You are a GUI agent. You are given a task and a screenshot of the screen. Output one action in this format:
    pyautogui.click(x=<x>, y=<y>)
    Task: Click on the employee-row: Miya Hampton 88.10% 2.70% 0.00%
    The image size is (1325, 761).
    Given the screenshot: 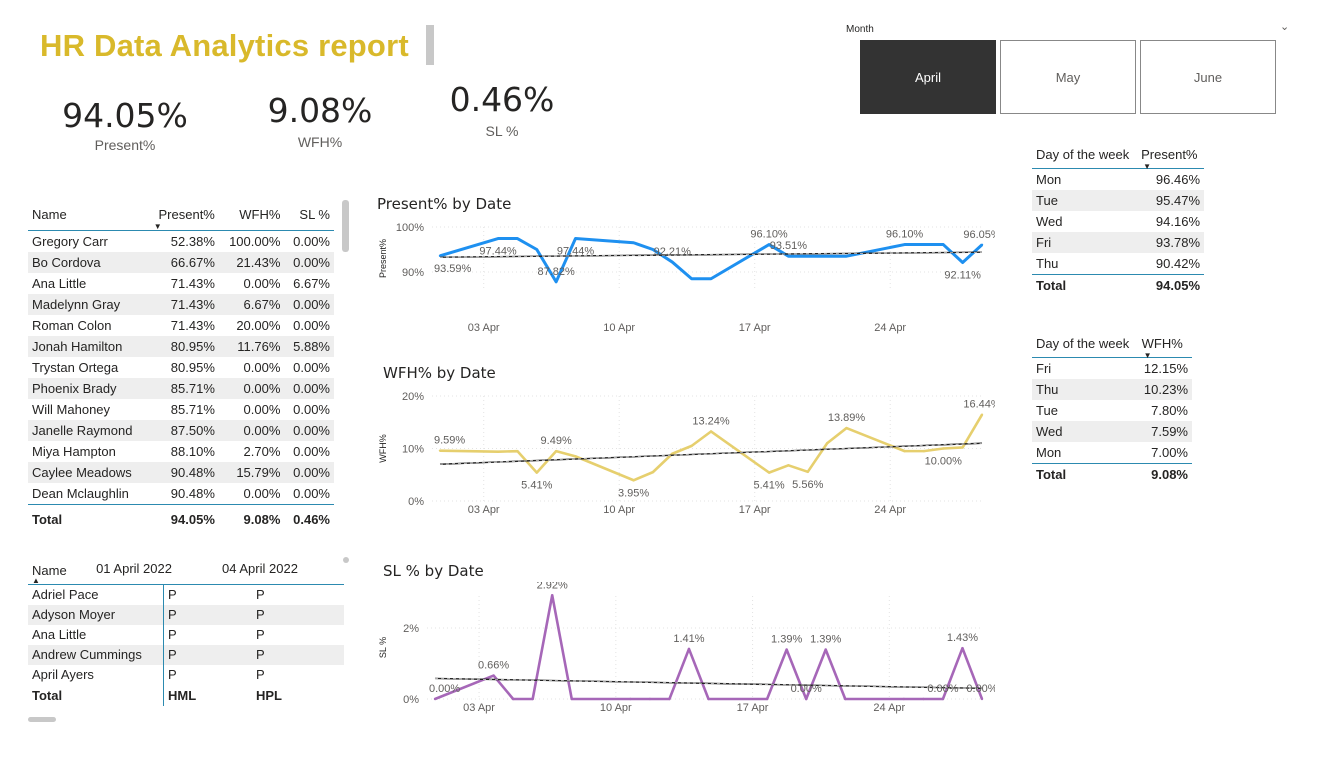 What is the action you would take?
    pyautogui.click(x=181, y=451)
    